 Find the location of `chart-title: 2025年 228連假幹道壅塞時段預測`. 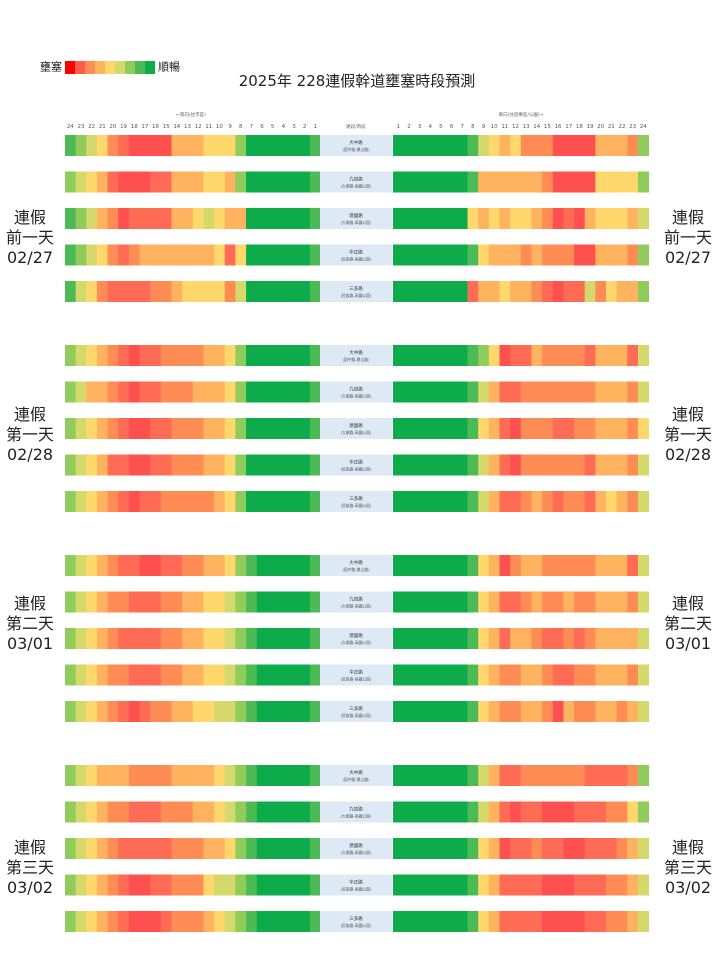

chart-title: 2025年 228連假幹道壅塞時段預測 is located at coordinates (357, 81).